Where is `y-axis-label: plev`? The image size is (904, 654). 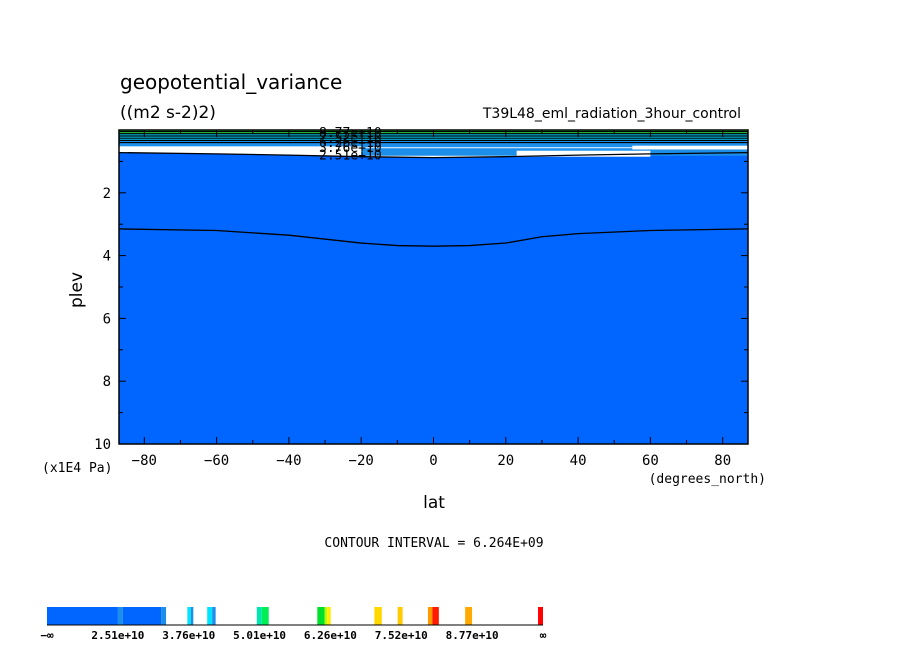 y-axis-label: plev is located at coordinates (77, 290).